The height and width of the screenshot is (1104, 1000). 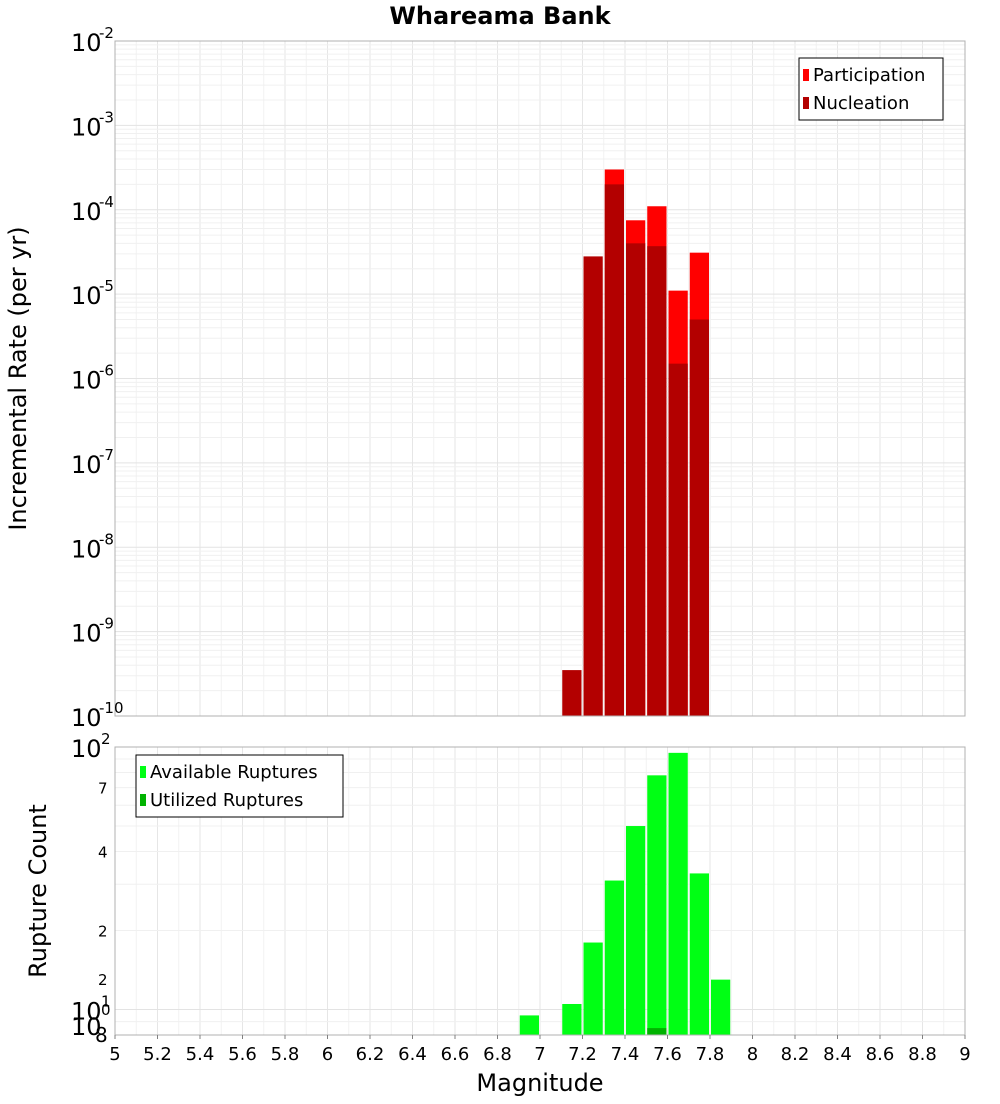 What do you see at coordinates (114, 1054) in the screenshot?
I see `x-tick-label: 5` at bounding box center [114, 1054].